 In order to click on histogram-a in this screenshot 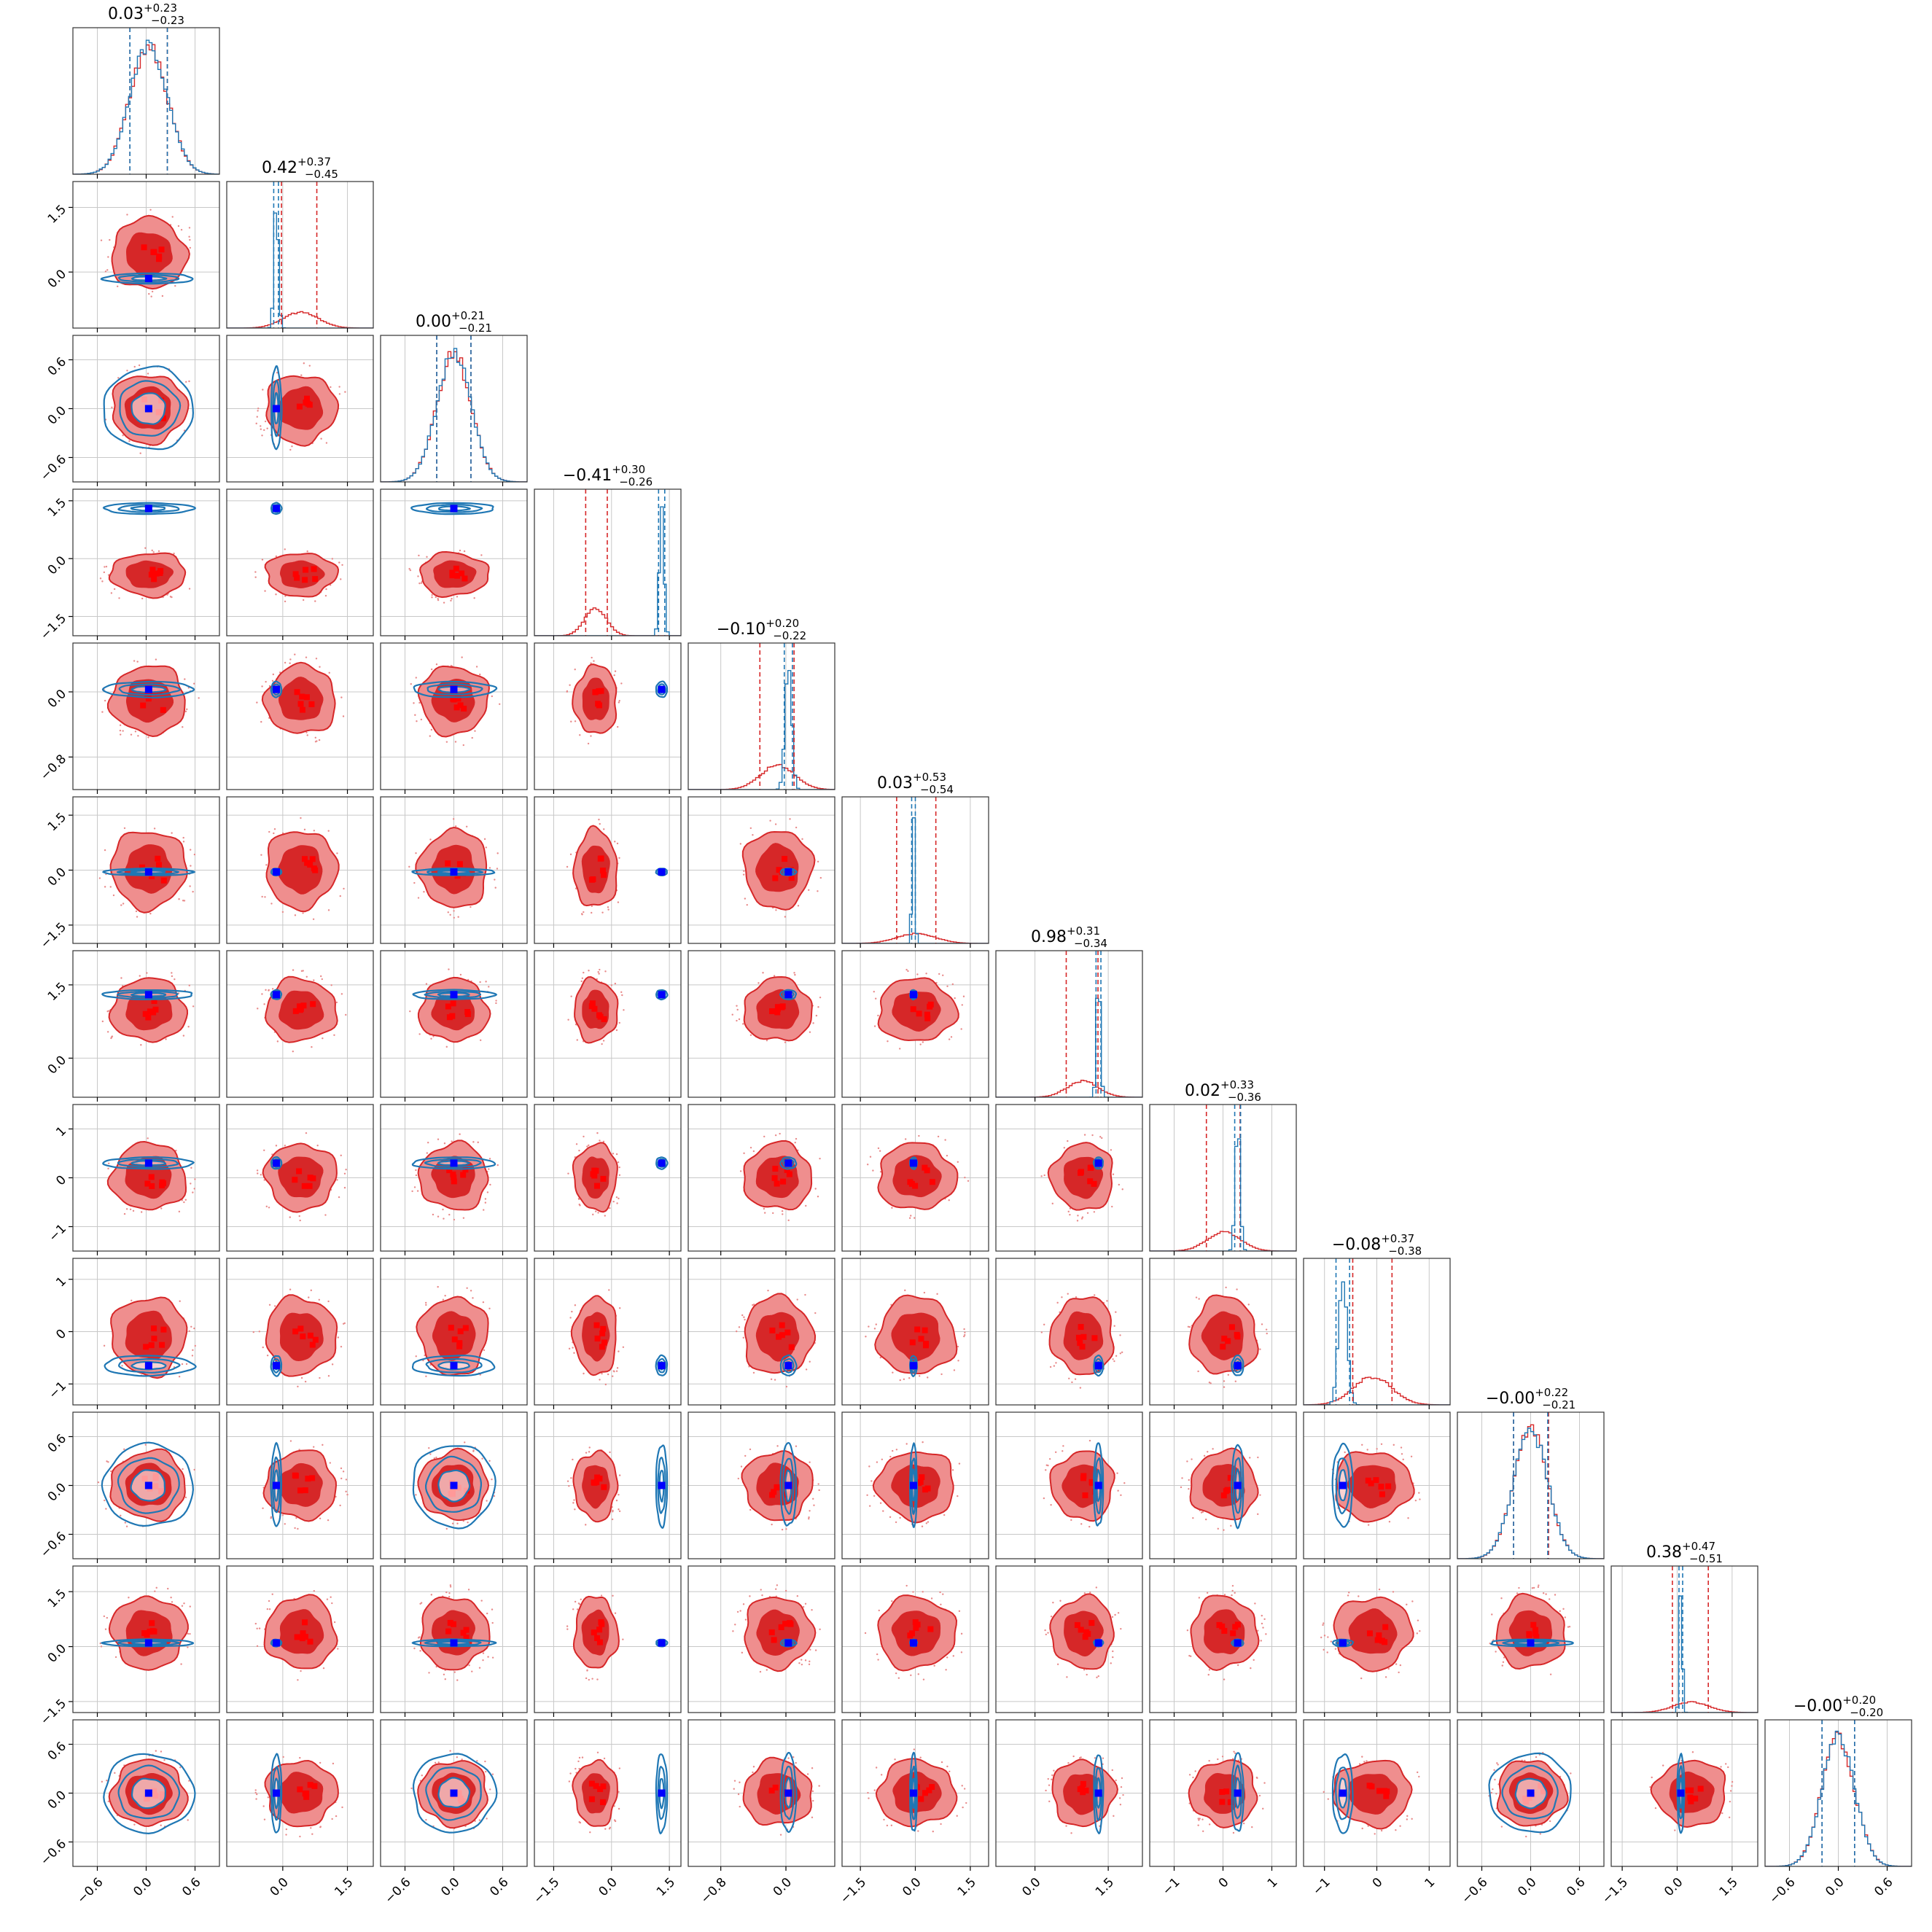, I will do `click(1069, 1088)`.